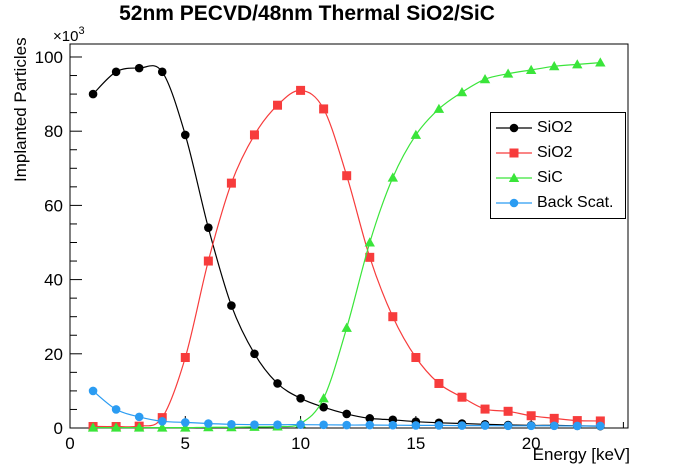  I want to click on y-axis-title: Implanted Particles, so click(20, 109).